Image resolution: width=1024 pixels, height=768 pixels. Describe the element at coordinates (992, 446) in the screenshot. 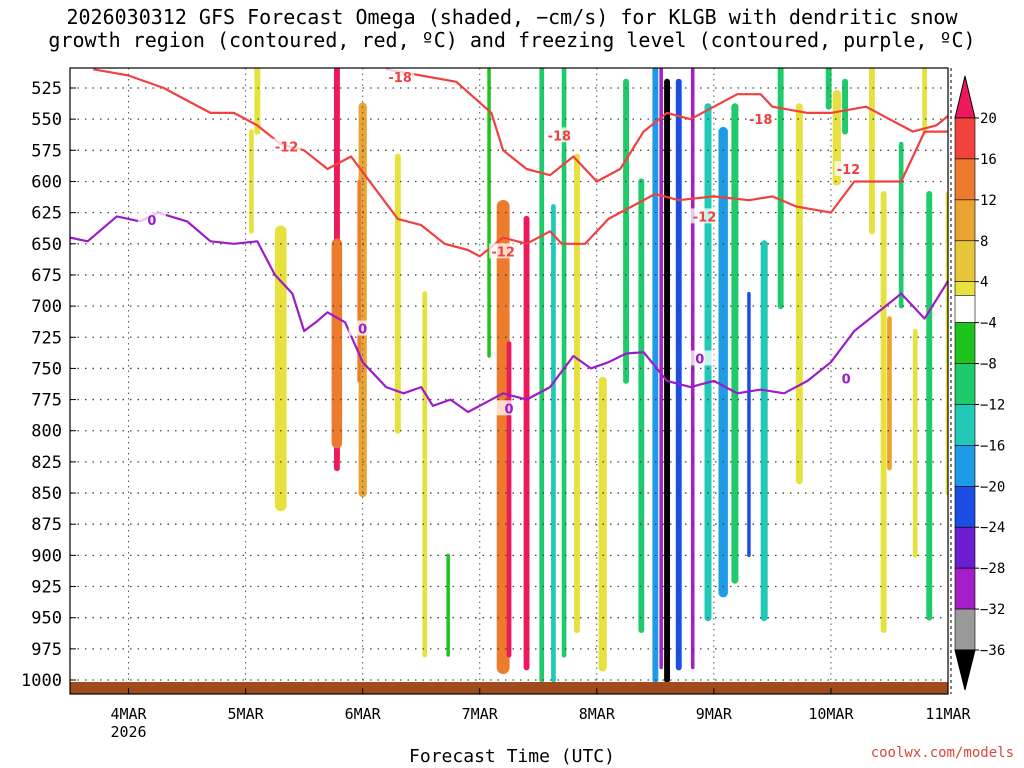

I see `colorbar-label: −16` at that location.